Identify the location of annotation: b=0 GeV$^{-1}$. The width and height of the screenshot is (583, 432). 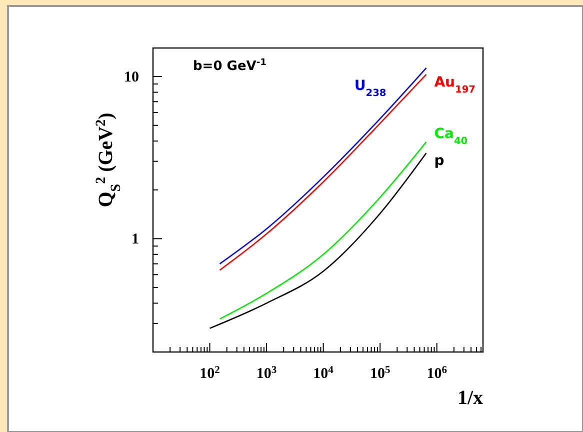
(229, 66).